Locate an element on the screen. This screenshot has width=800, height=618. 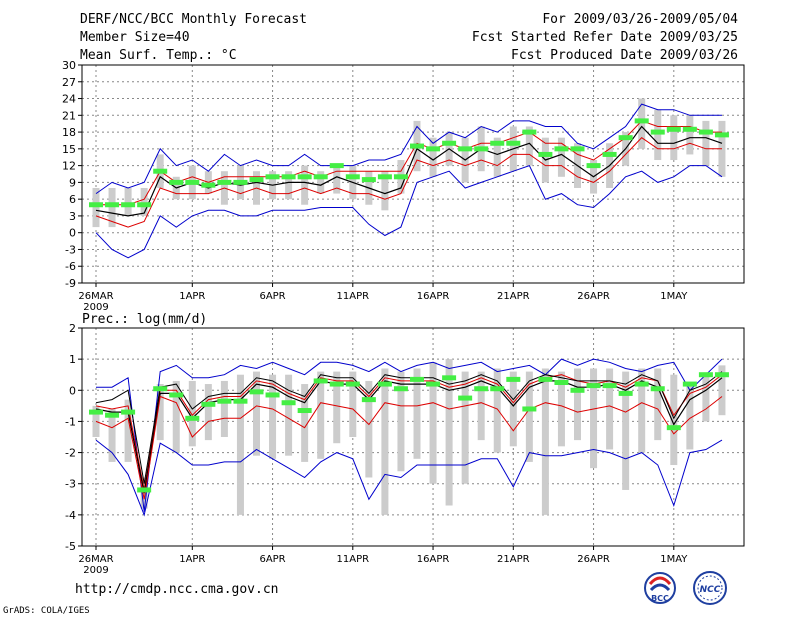
temp-x-sublabel: 2009 is located at coordinates (95, 307).